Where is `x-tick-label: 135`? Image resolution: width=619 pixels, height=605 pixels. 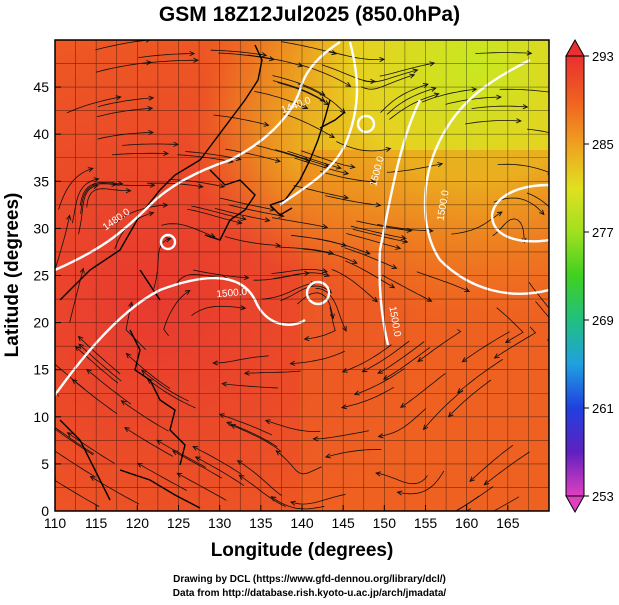
x-tick-label: 135 is located at coordinates (261, 523).